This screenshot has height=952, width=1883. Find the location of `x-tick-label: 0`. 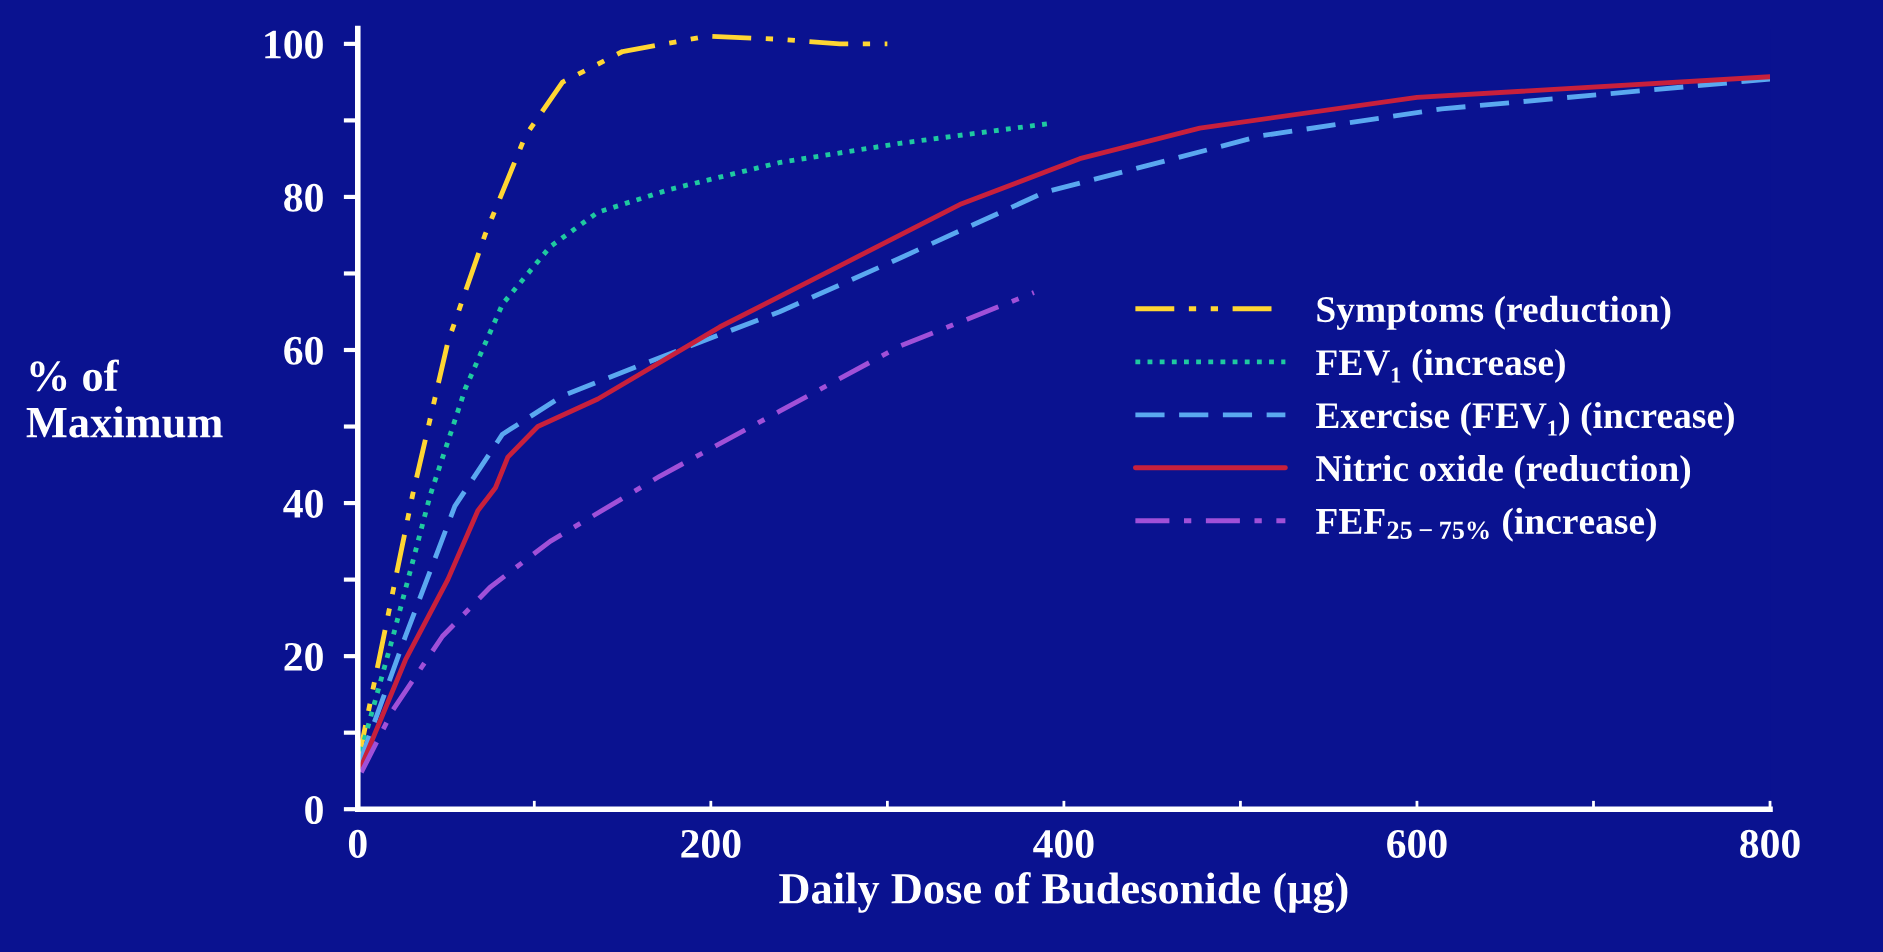

x-tick-label: 0 is located at coordinates (357, 843).